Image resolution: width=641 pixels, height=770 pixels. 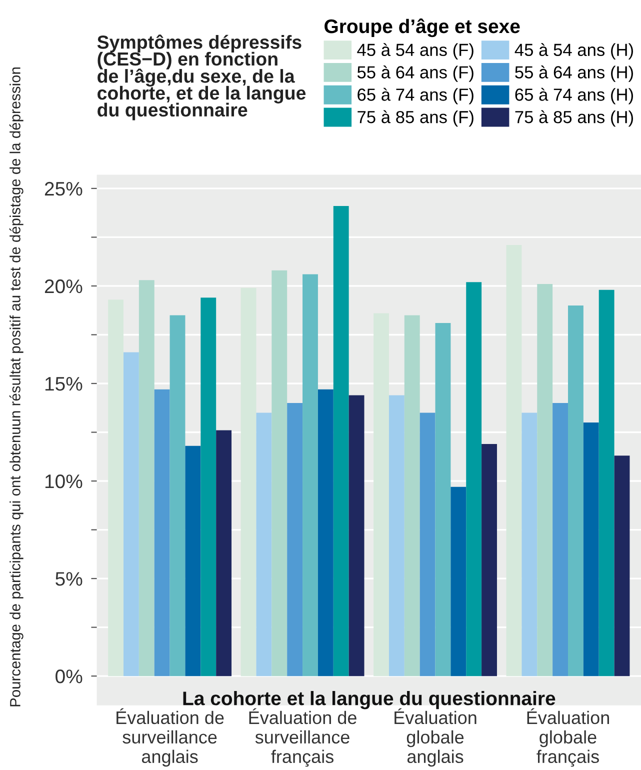 I want to click on y-tick-label: 20%, so click(x=63, y=286).